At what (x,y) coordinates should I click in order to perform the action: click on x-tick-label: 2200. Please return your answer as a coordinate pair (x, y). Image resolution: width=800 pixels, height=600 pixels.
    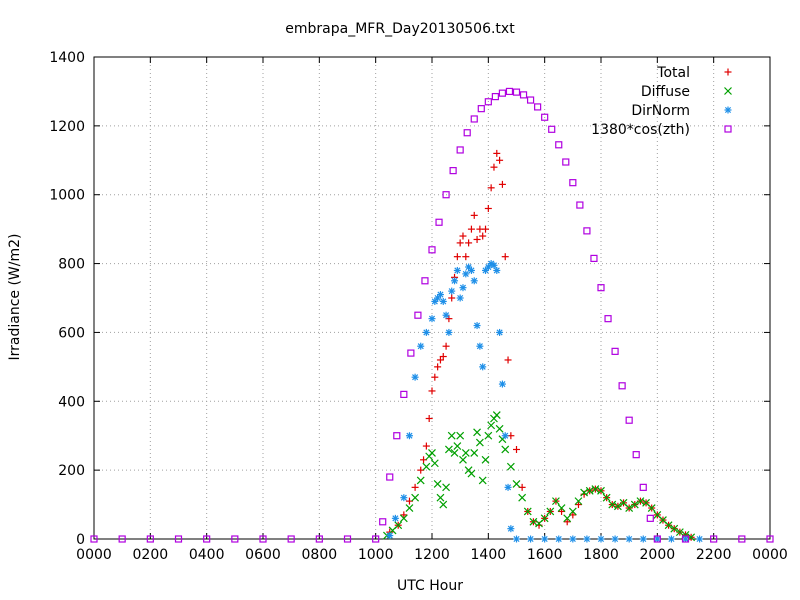
    Looking at the image, I should click on (714, 555).